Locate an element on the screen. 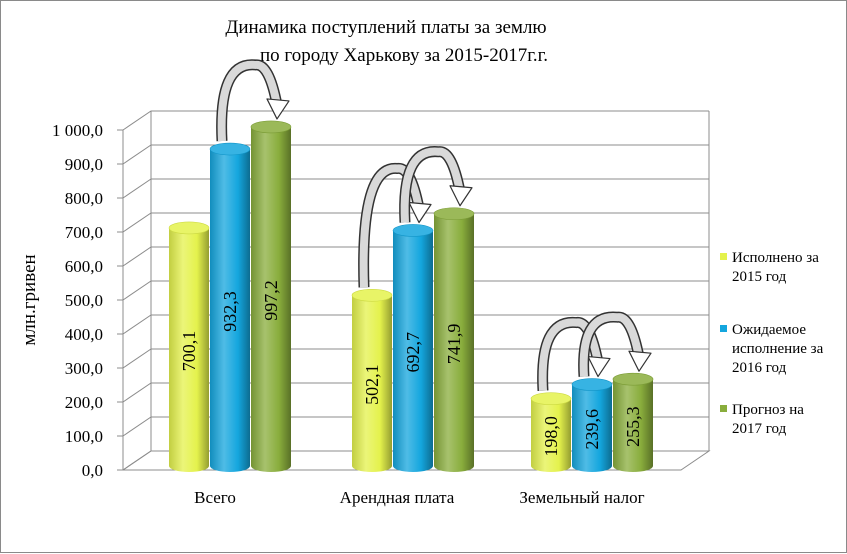  data-label: 932,3 is located at coordinates (230, 311).